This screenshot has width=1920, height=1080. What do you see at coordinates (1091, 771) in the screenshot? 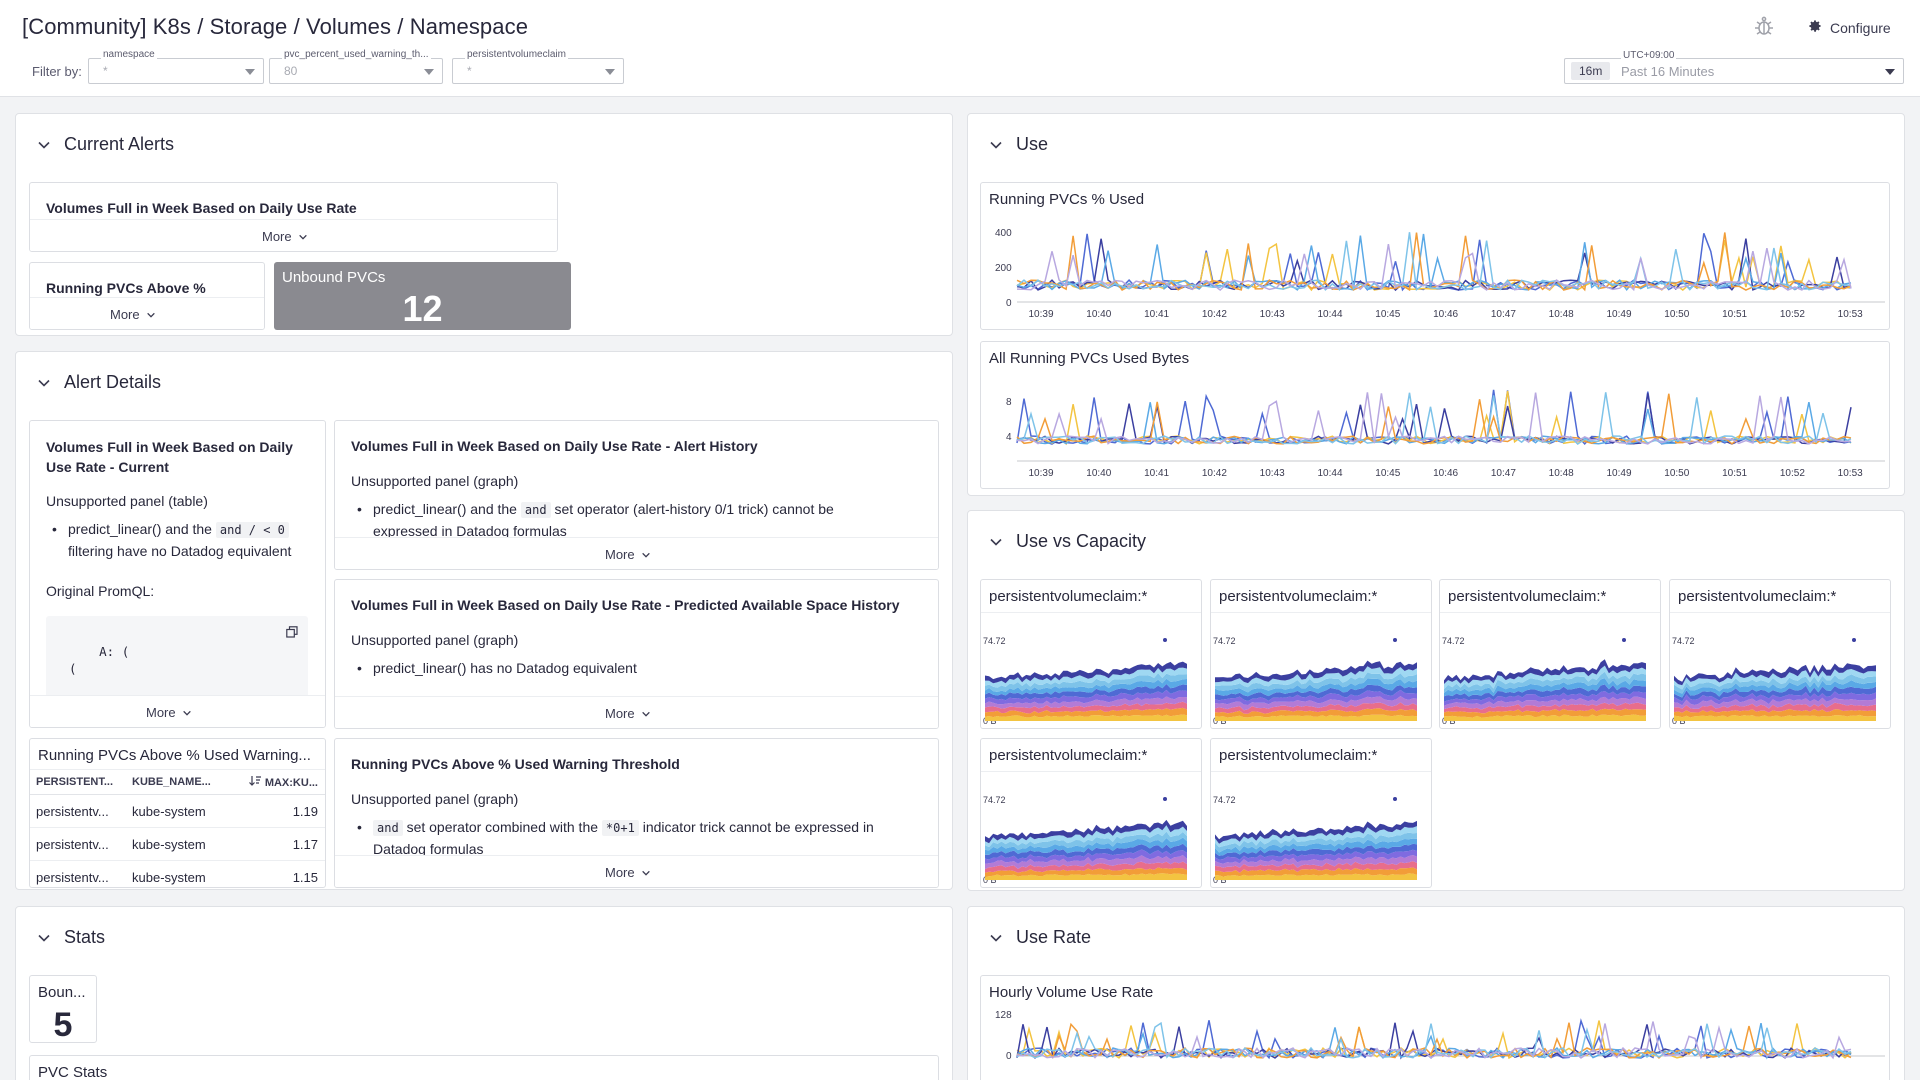
I see `divider` at bounding box center [1091, 771].